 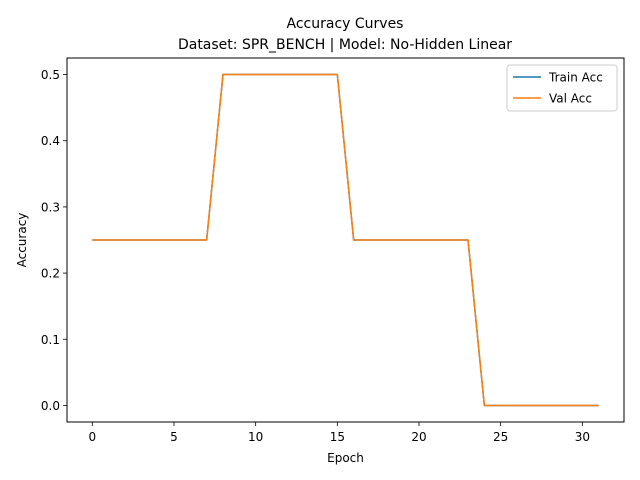 I want to click on chart-title: Accuracy Curves, so click(x=345, y=24).